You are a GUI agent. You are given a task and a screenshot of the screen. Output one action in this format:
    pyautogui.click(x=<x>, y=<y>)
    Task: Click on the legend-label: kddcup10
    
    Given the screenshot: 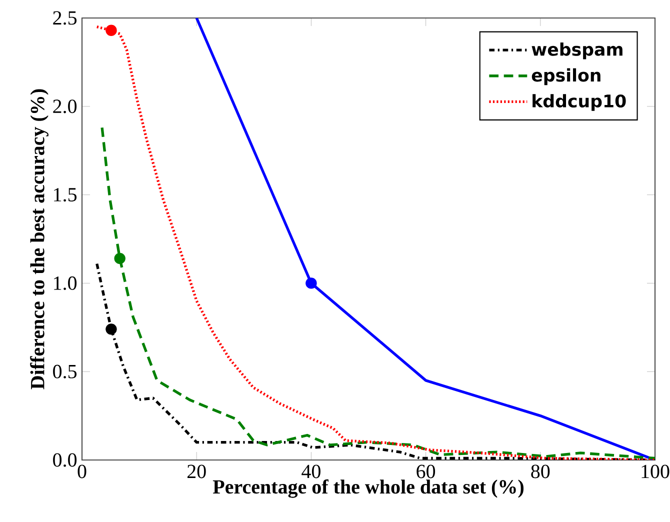 What is the action you would take?
    pyautogui.click(x=579, y=102)
    